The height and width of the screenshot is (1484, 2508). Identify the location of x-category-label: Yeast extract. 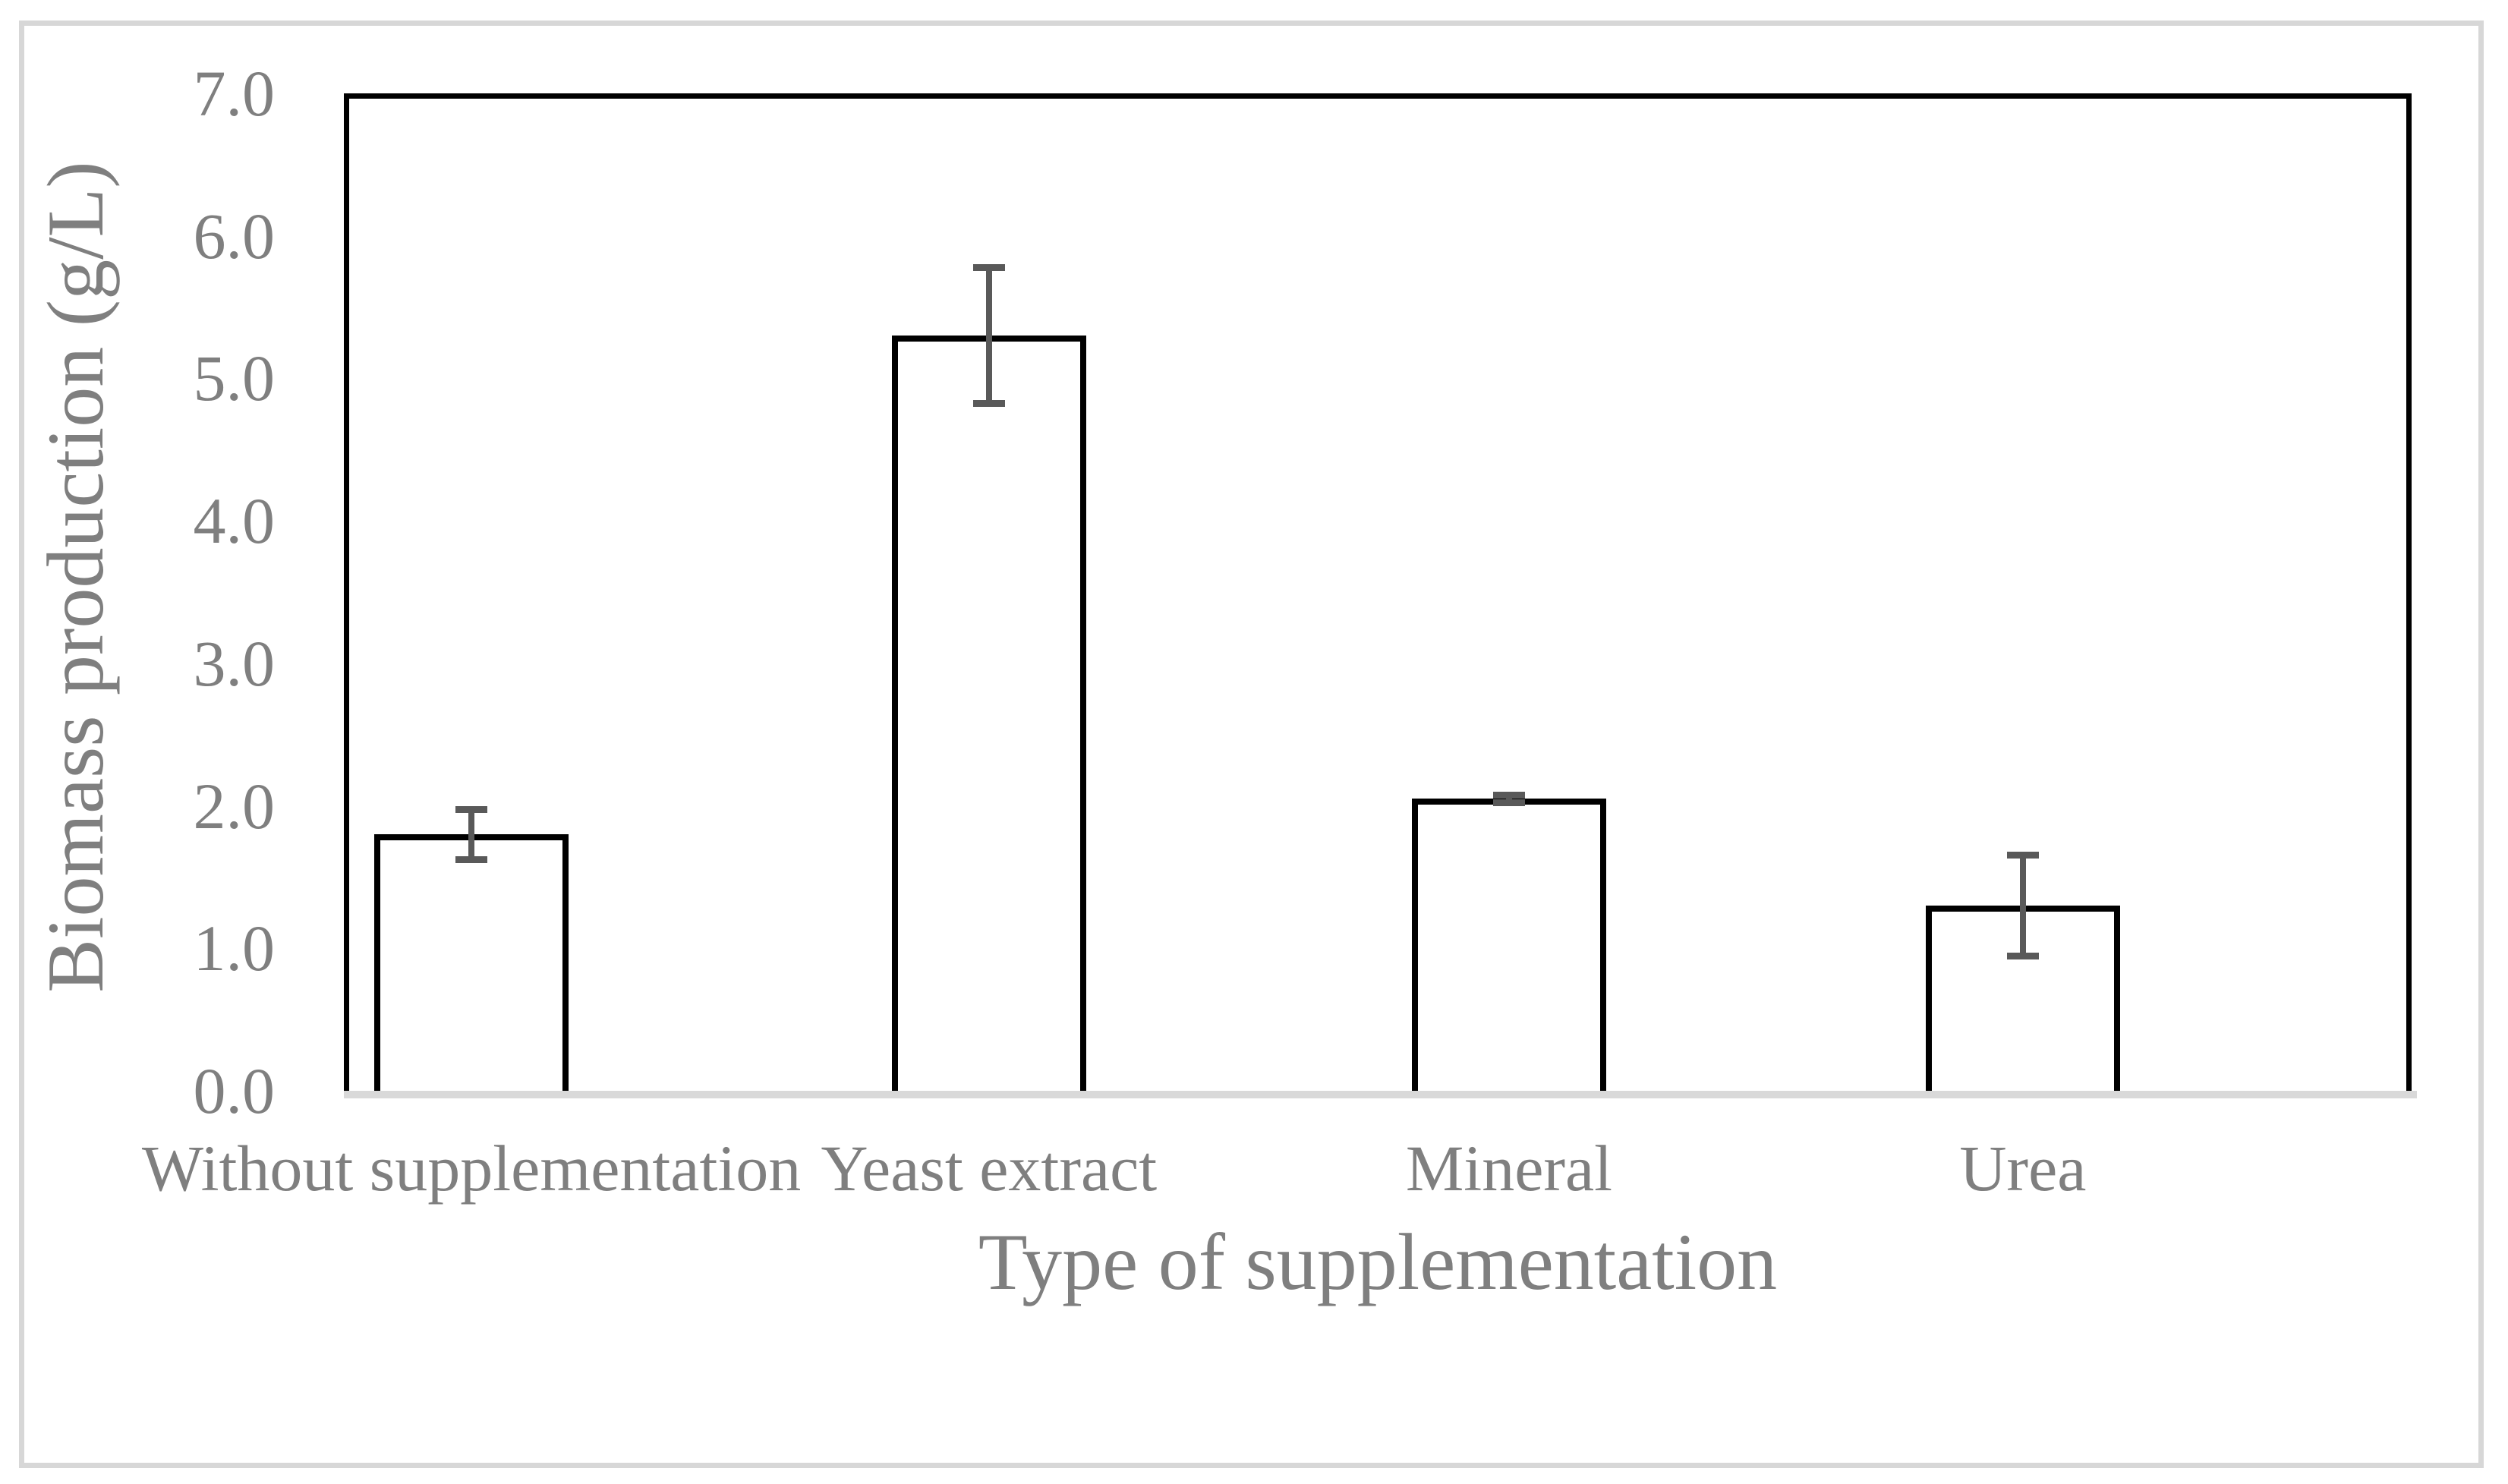
(989, 1168).